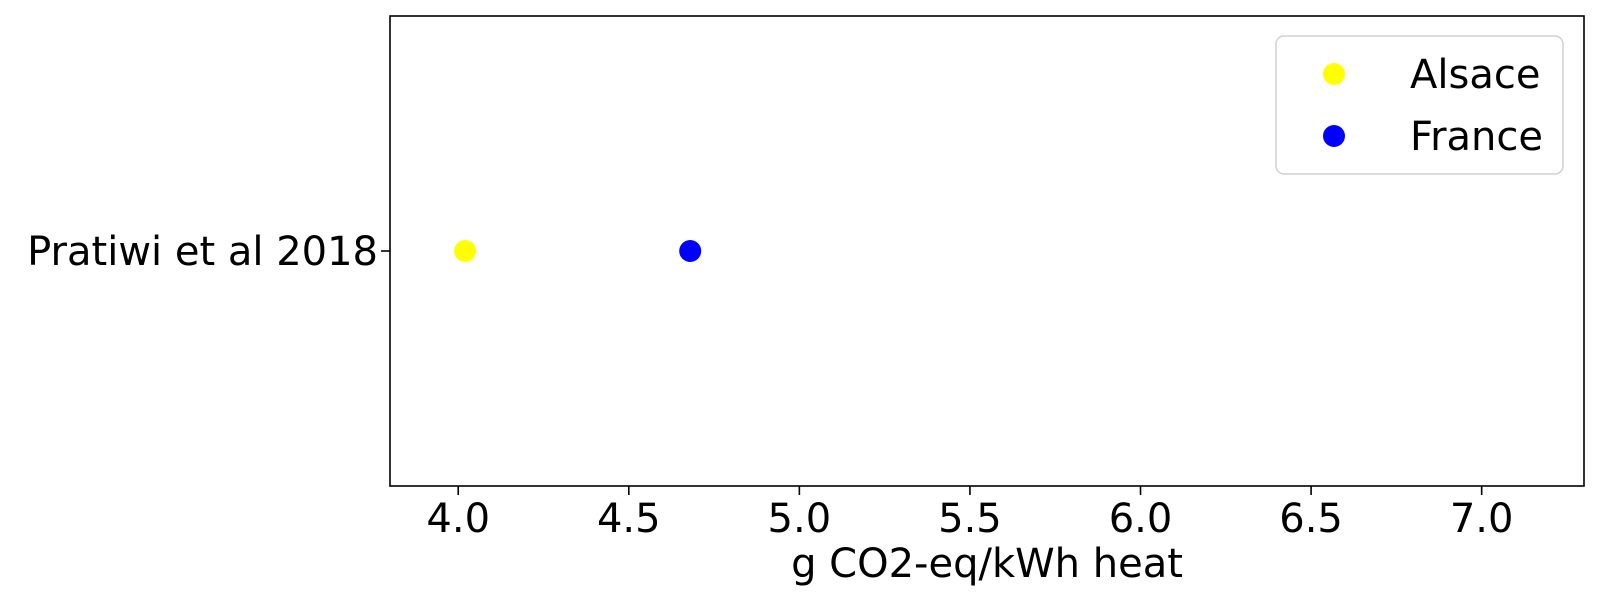  I want to click on x-tick-label: 5.0, so click(800, 519).